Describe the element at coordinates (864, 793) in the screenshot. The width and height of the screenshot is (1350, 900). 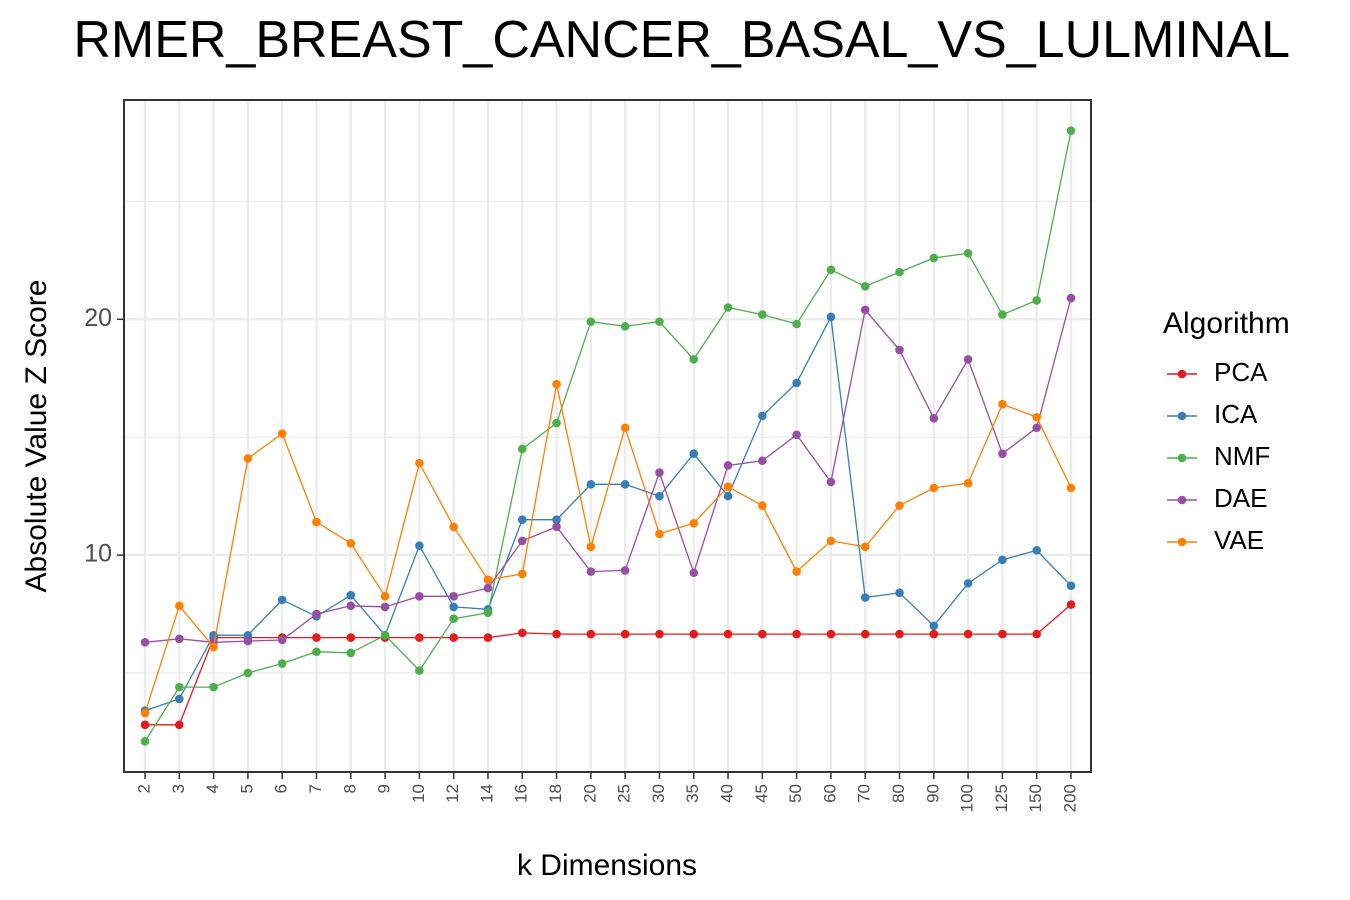
I see `x-tick-label: 70` at that location.